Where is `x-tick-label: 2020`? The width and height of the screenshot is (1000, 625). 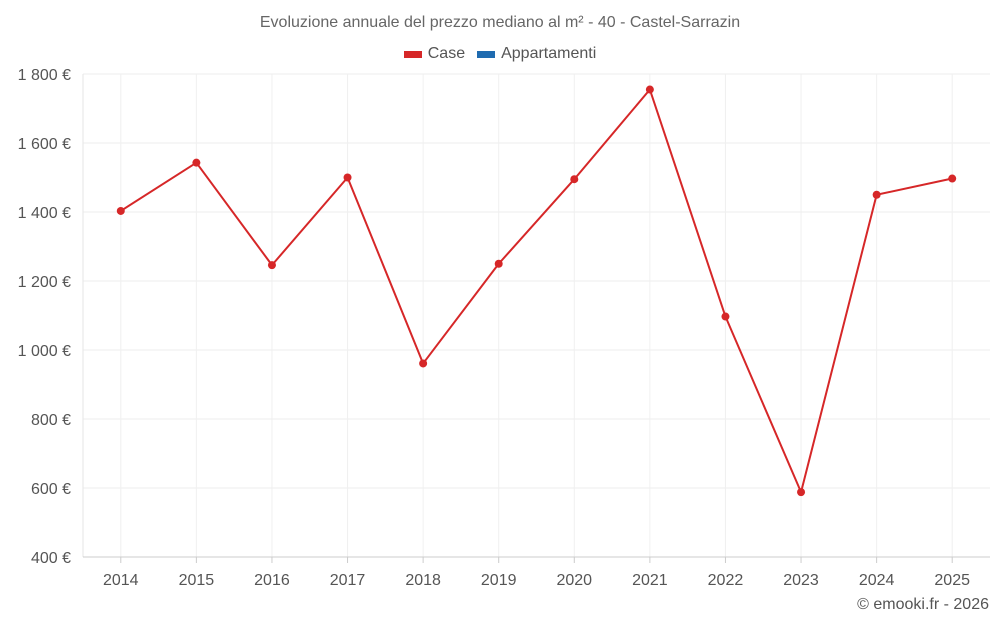 x-tick-label: 2020 is located at coordinates (574, 580).